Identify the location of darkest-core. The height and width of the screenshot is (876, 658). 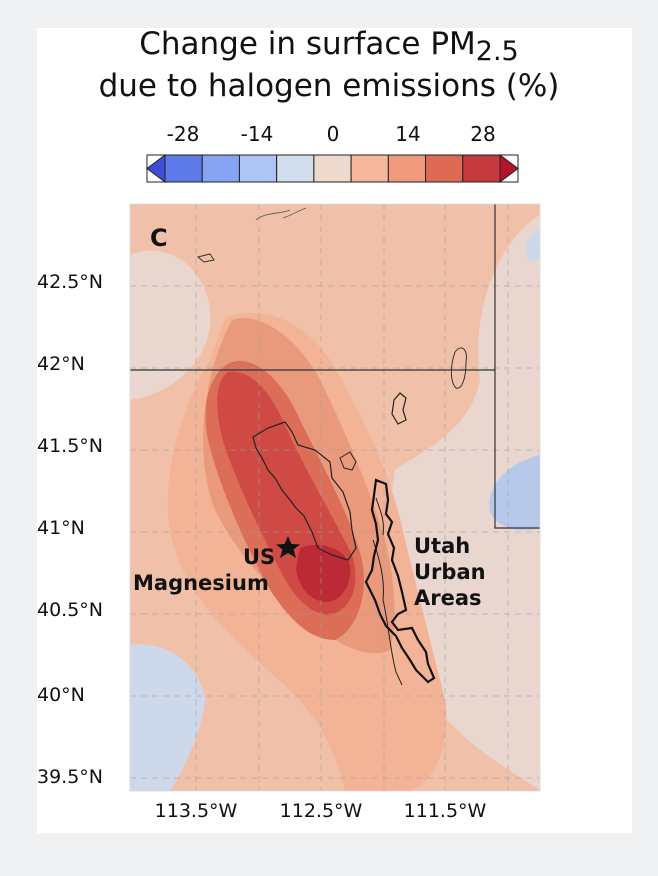
(323, 573).